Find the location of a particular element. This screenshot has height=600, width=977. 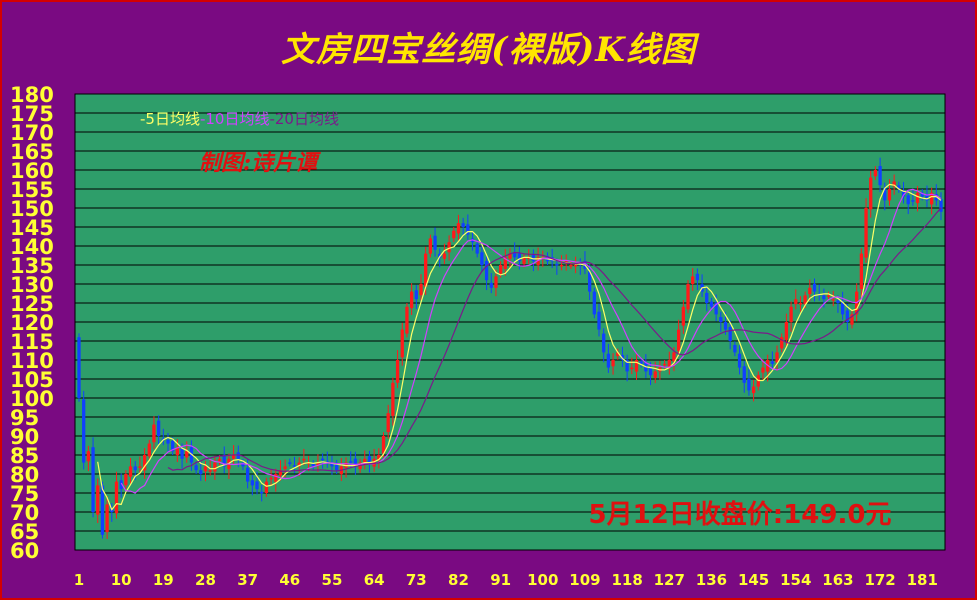

y-tick-label: 105 is located at coordinates (32, 380).